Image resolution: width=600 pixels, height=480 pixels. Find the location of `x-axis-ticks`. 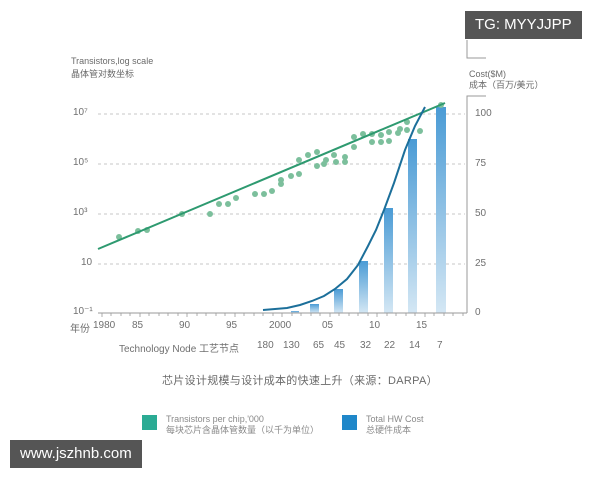

x-axis-ticks is located at coordinates (282, 315).